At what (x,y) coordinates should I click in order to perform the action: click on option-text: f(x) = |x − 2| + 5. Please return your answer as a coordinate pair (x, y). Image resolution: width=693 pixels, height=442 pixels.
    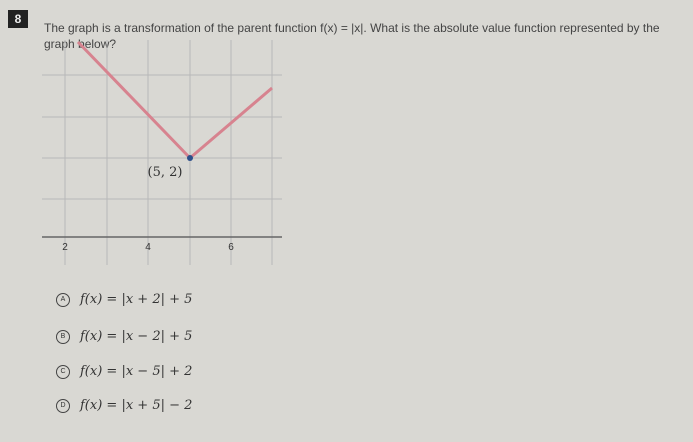
    Looking at the image, I should click on (136, 336).